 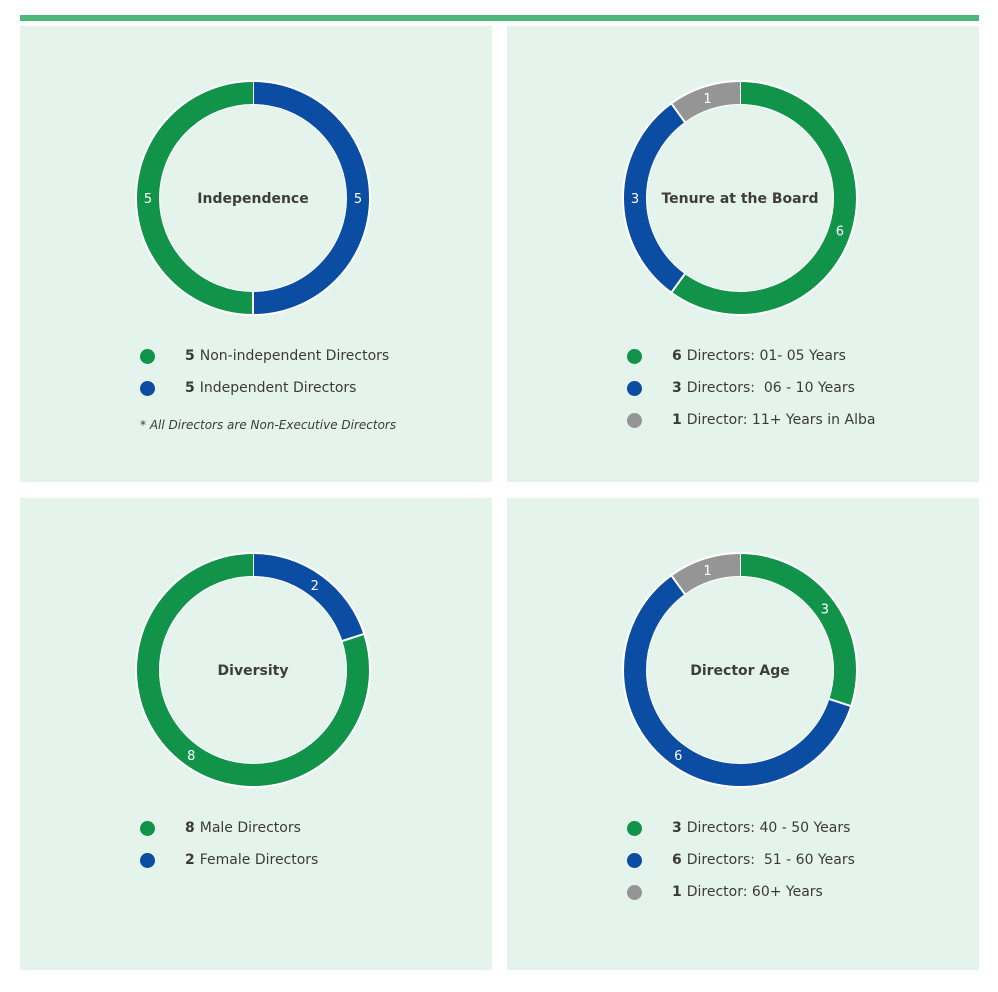 What do you see at coordinates (768, 828) in the screenshot?
I see `director-age-legend-label: Directors: 40 - 50 Years` at bounding box center [768, 828].